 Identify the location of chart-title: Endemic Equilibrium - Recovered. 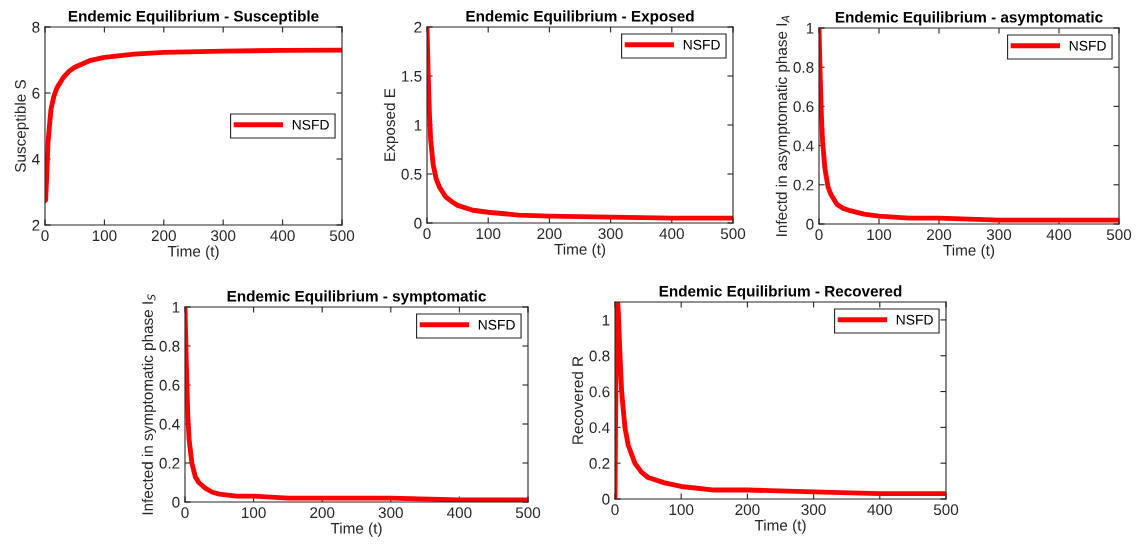
(780, 292).